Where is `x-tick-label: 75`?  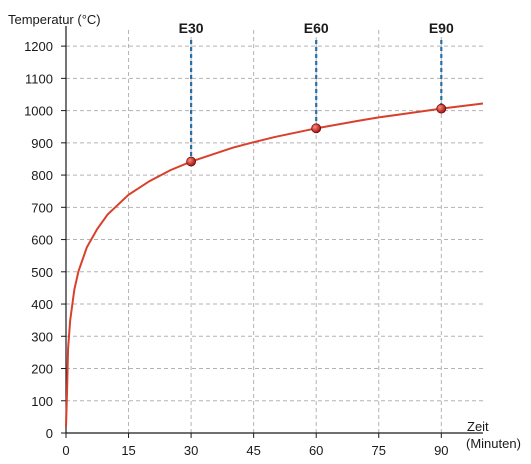 x-tick-label: 75 is located at coordinates (379, 450).